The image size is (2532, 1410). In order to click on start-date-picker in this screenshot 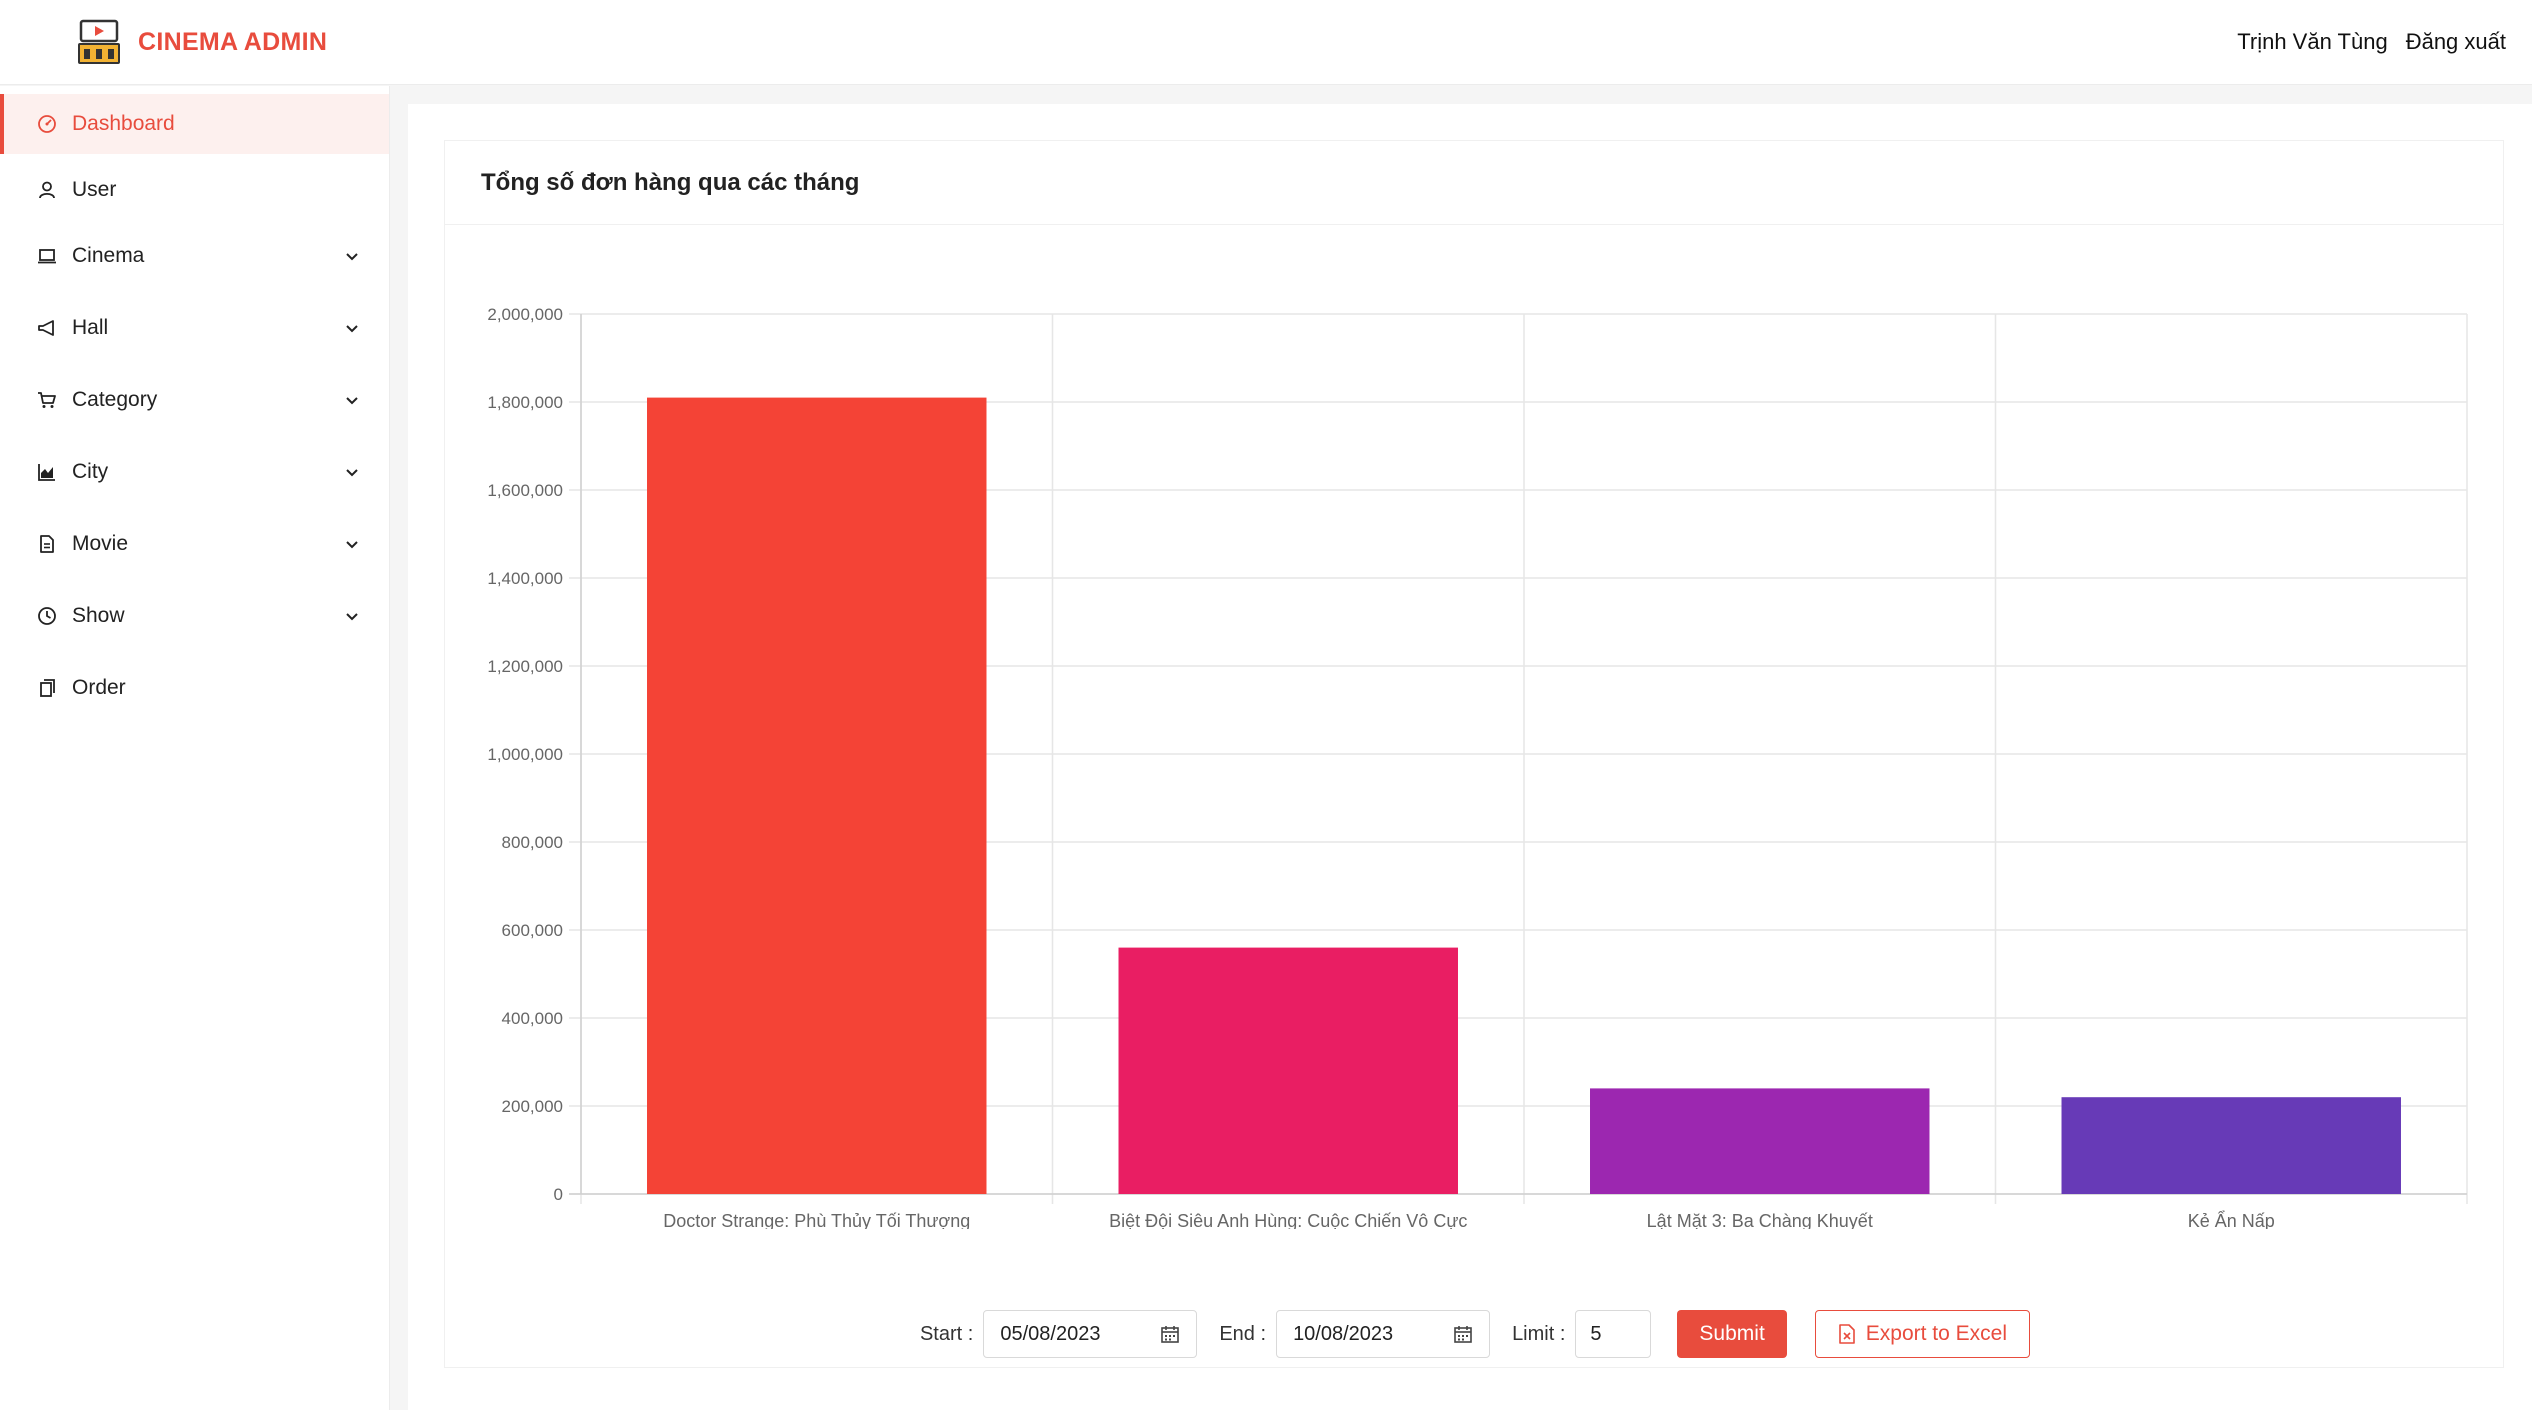, I will do `click(1090, 1334)`.